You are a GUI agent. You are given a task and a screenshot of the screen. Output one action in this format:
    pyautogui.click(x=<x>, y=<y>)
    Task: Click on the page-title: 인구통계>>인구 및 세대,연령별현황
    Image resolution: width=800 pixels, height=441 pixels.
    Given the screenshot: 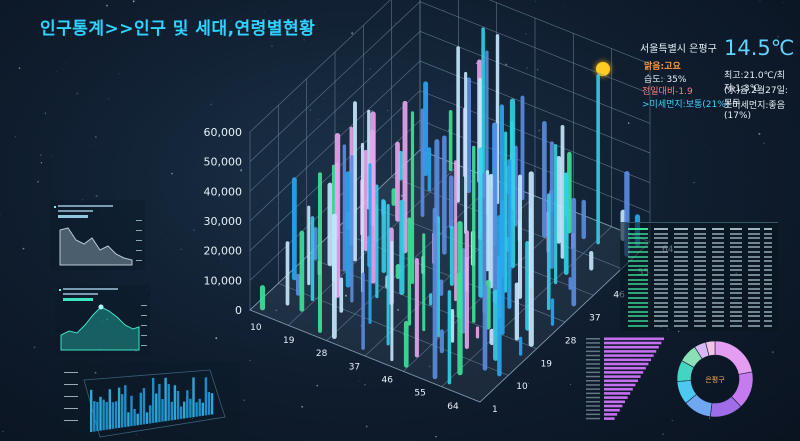 What is the action you would take?
    pyautogui.click(x=178, y=29)
    